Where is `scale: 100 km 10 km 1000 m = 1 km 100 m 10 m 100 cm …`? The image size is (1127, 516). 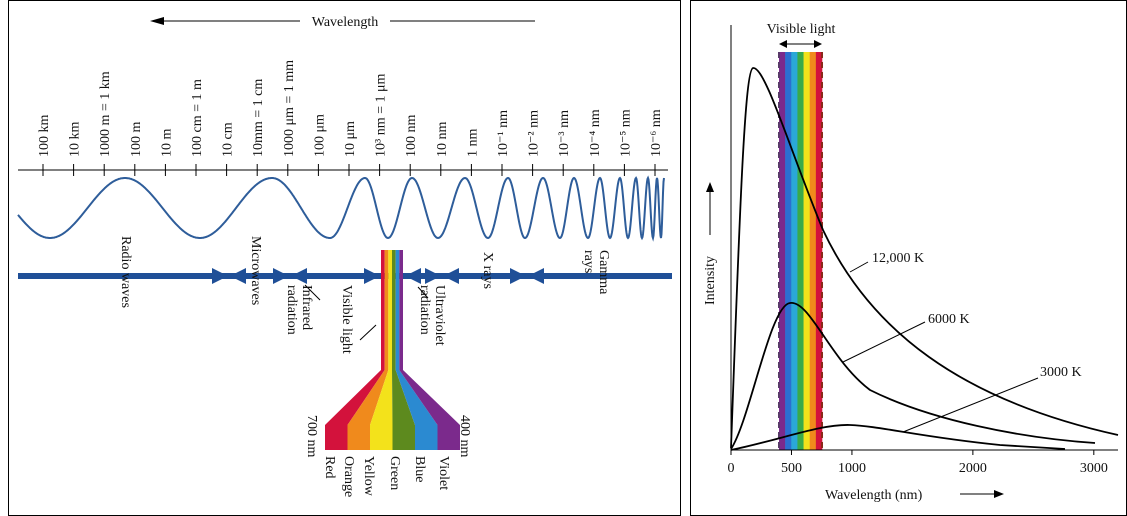 scale: 100 km 10 km 1000 m = 1 km 100 m 10 m 100 cm … is located at coordinates (350, 118).